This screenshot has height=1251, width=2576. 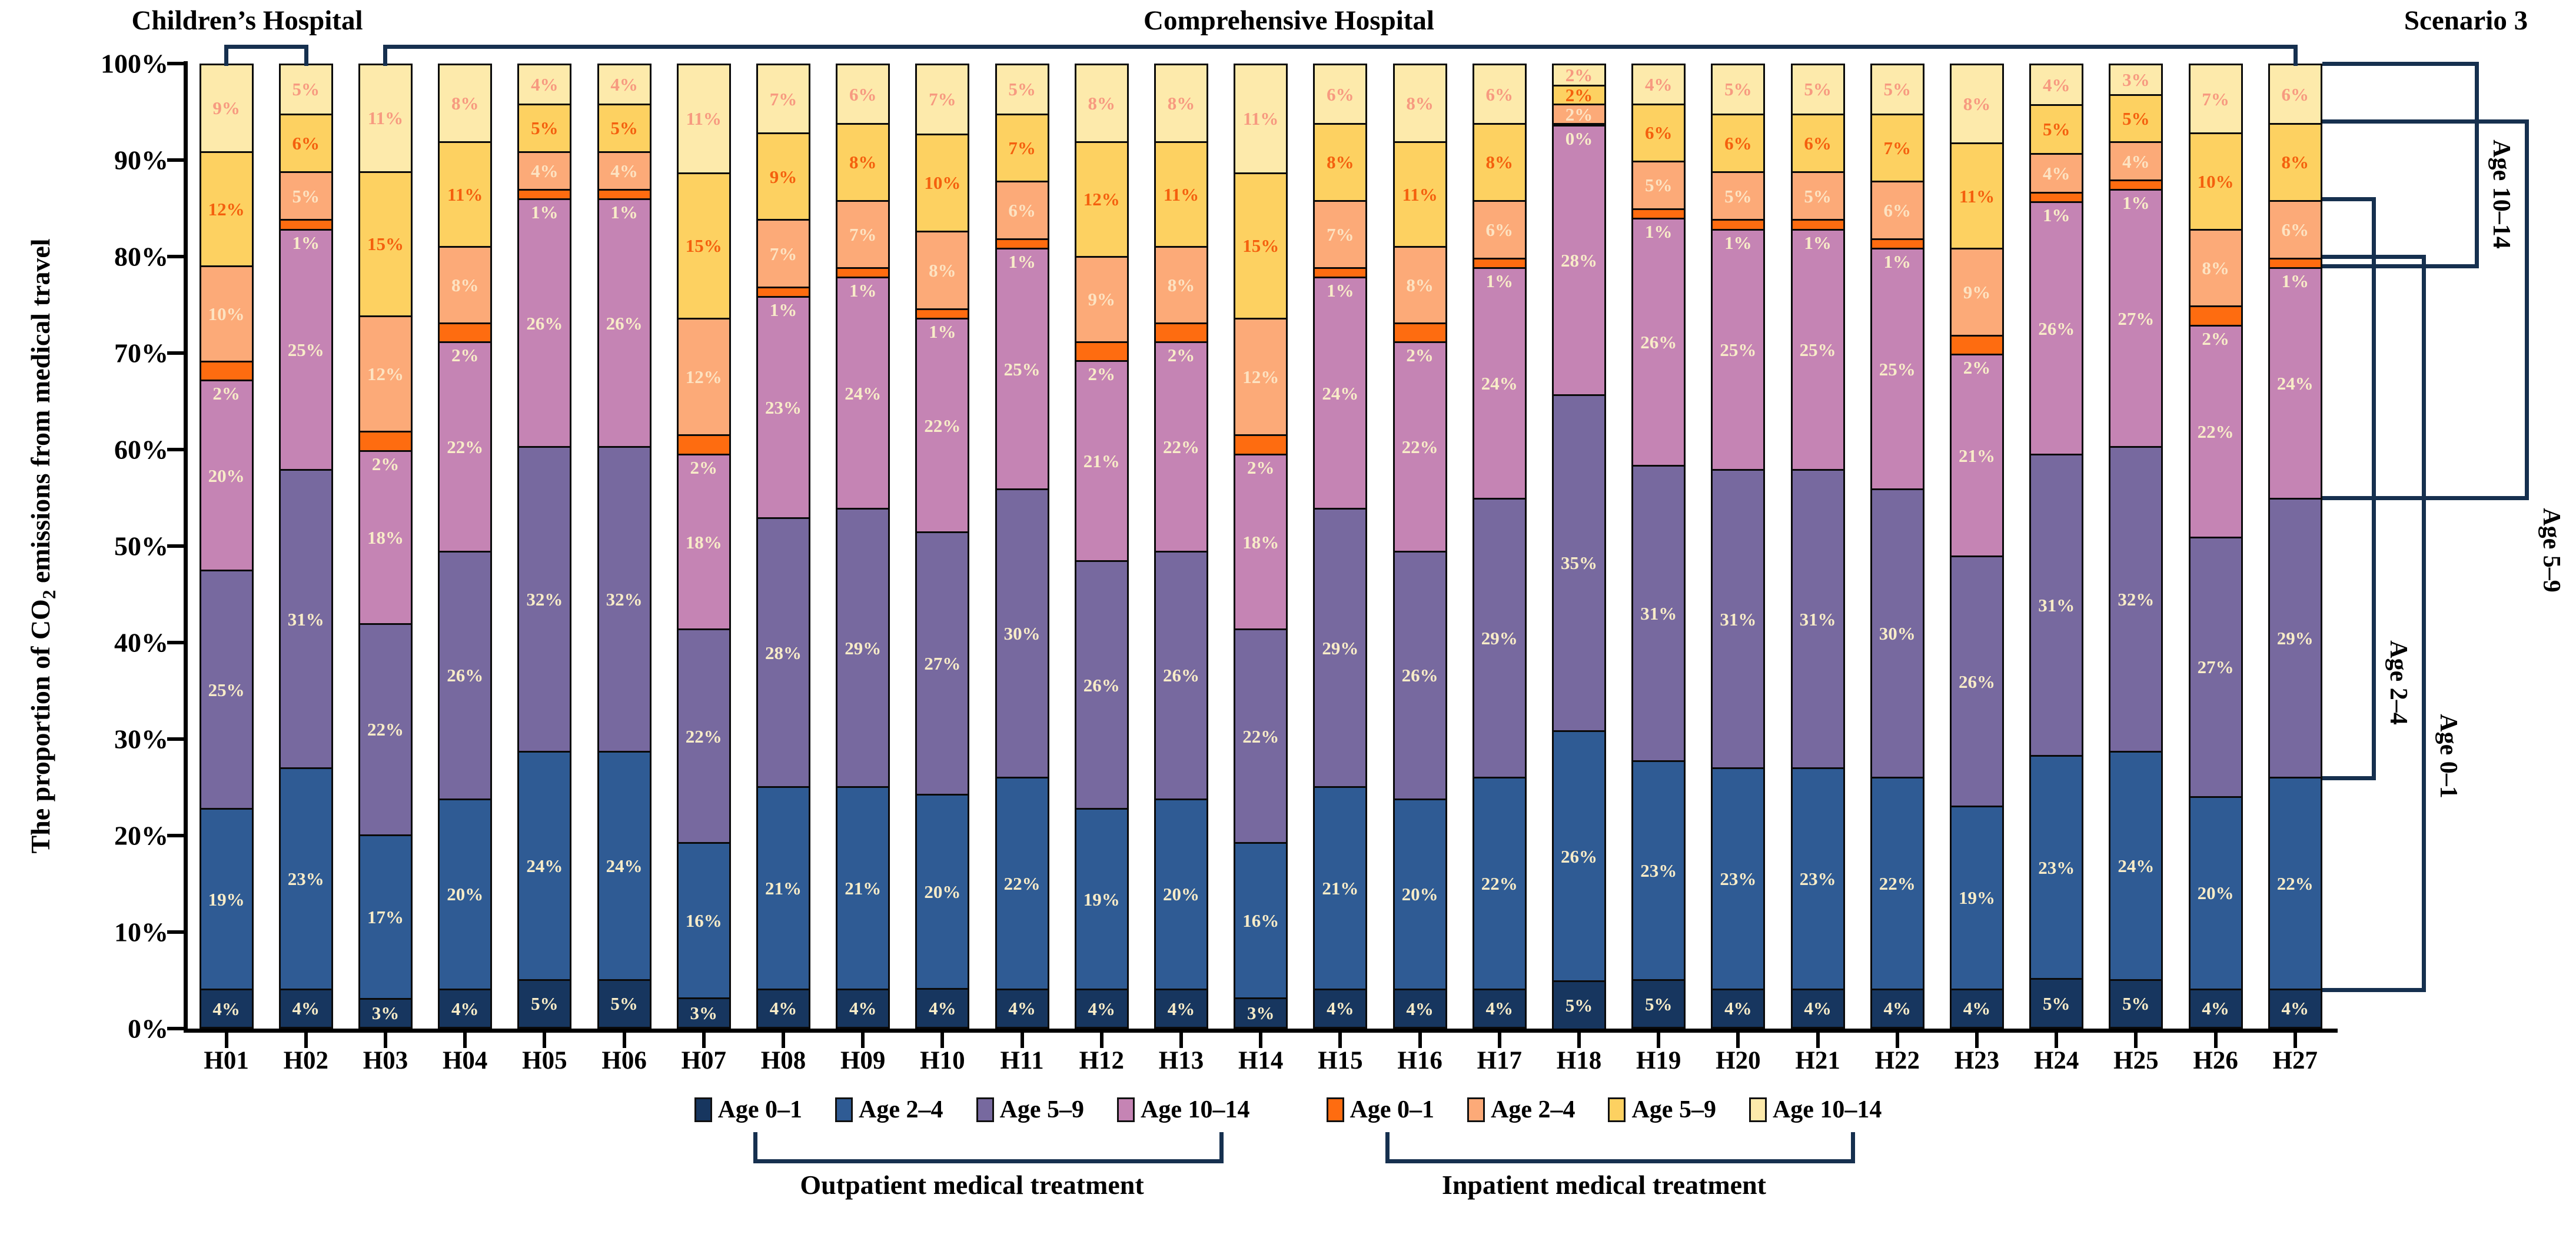 What do you see at coordinates (2295, 638) in the screenshot?
I see `segment-value-label: 29%` at bounding box center [2295, 638].